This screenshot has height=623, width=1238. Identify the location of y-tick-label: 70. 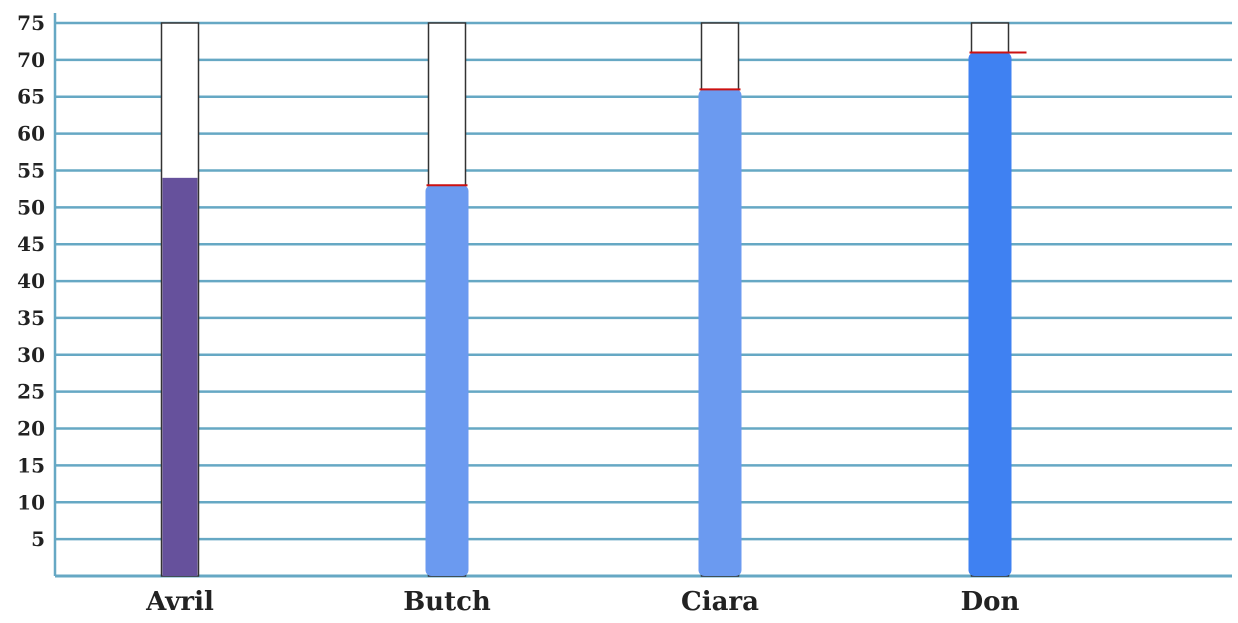
(31, 60).